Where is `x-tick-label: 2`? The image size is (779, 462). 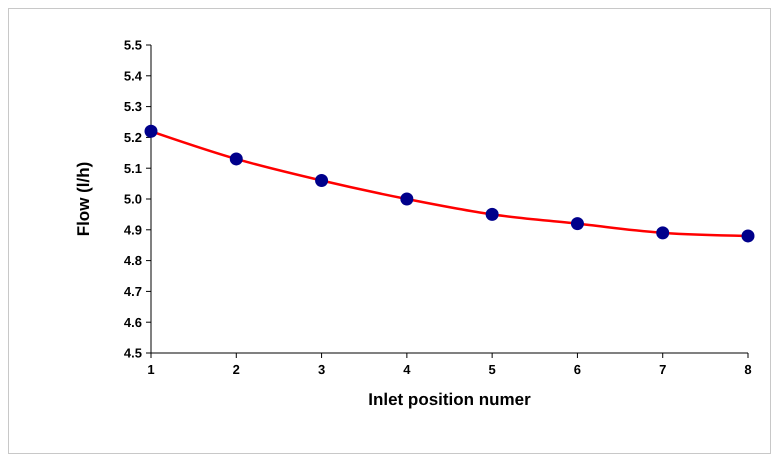
x-tick-label: 2 is located at coordinates (236, 369).